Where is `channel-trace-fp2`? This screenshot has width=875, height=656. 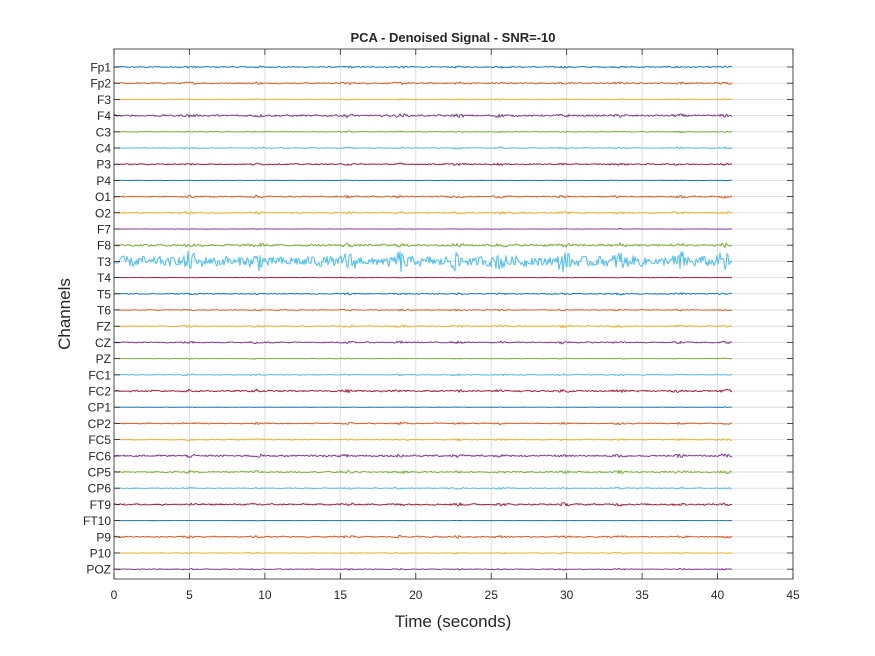 channel-trace-fp2 is located at coordinates (423, 83).